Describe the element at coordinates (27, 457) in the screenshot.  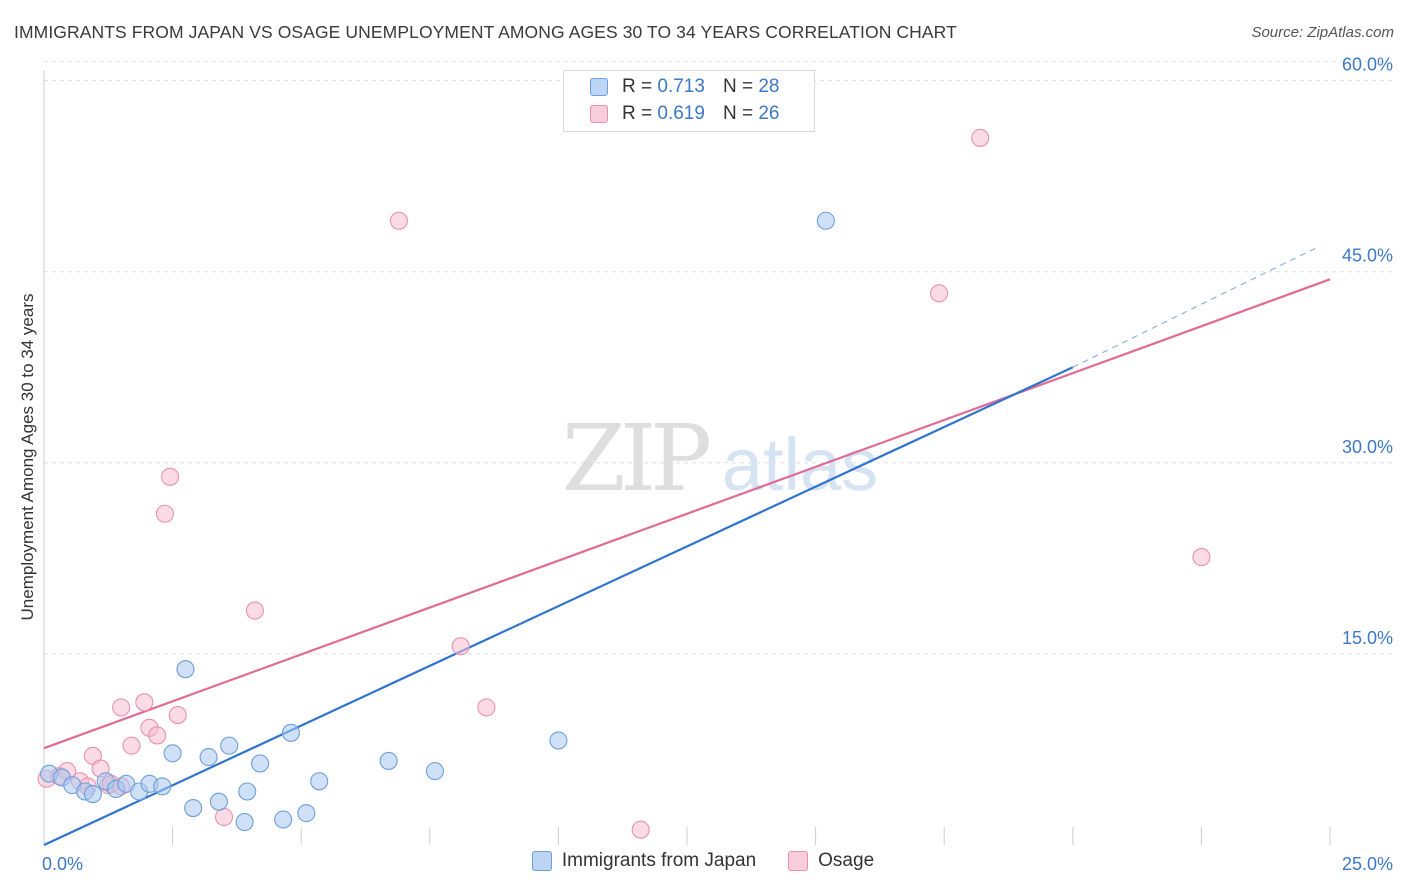
I see `y-axis-label: Unemployment Among Ages 30 to 34 years` at that location.